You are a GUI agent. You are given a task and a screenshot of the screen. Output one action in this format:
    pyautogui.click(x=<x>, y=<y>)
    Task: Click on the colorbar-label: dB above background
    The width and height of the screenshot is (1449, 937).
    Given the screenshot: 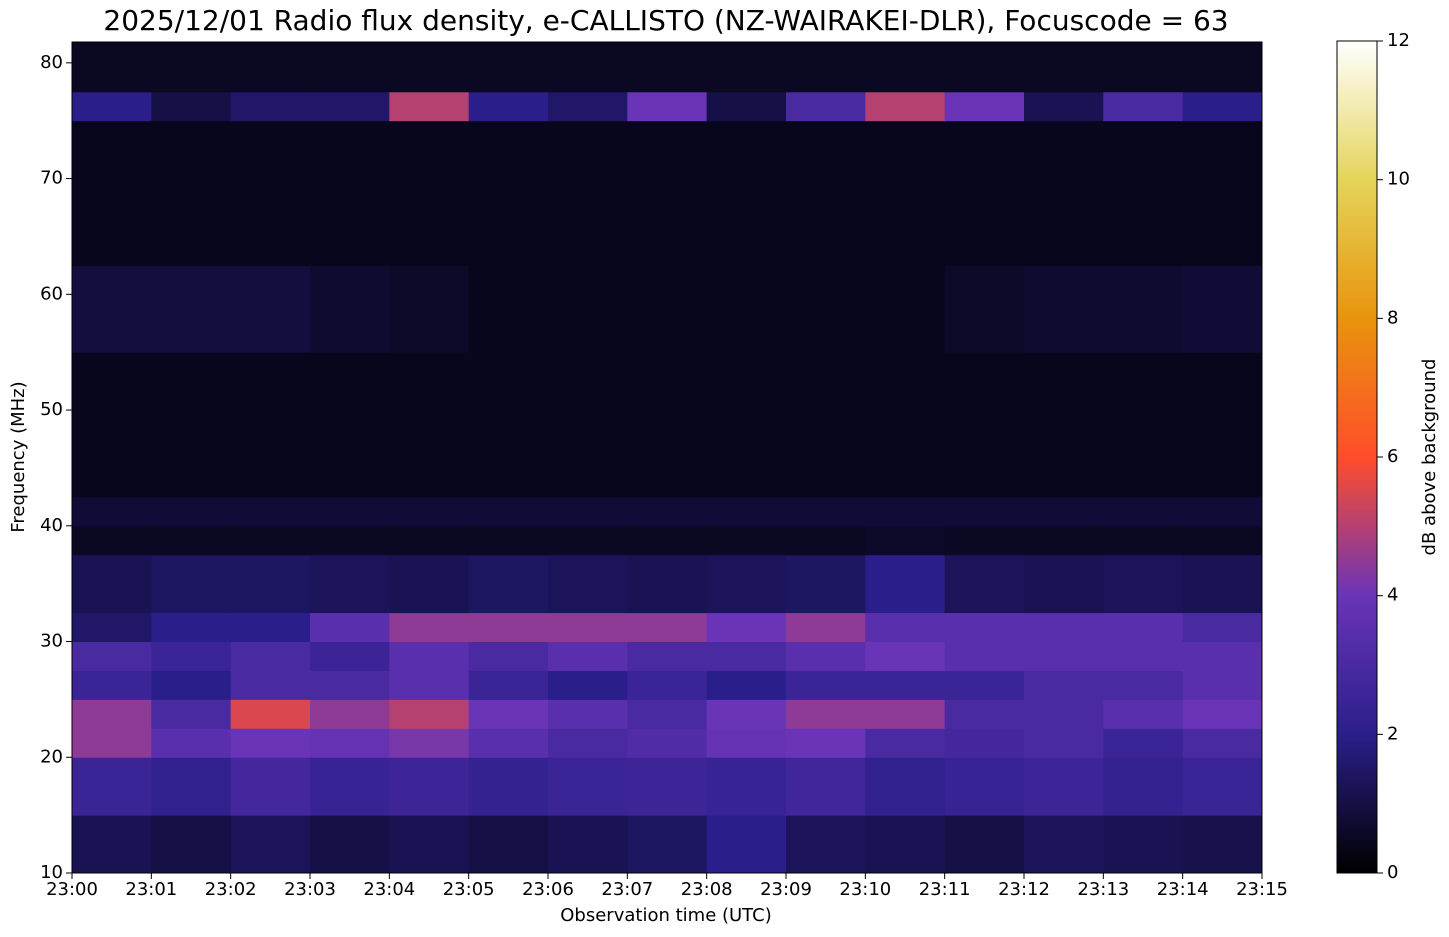 What is the action you would take?
    pyautogui.click(x=1429, y=457)
    